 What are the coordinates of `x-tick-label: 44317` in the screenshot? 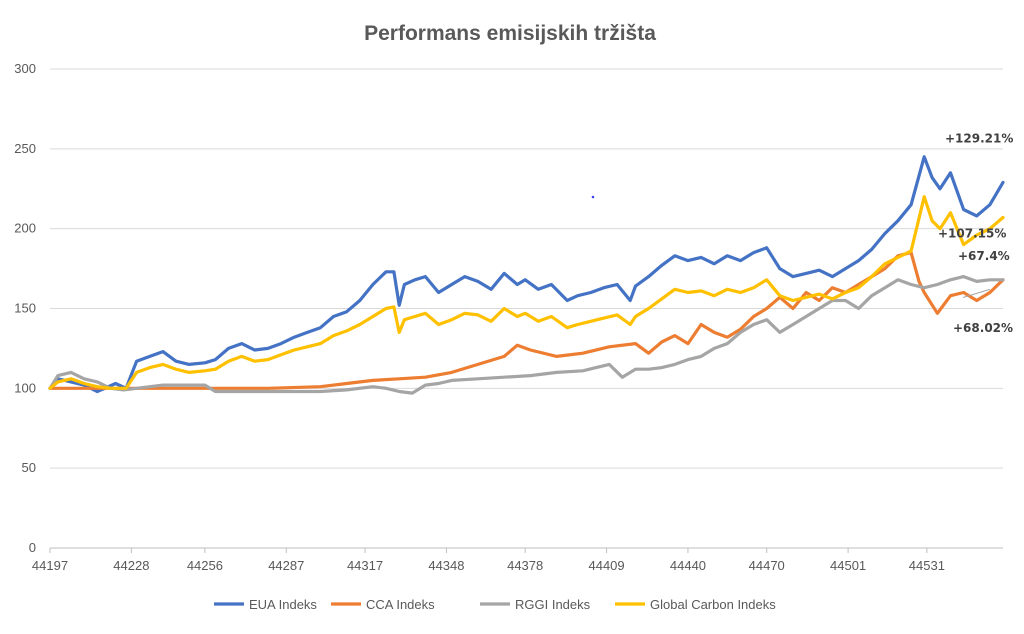 It's located at (365, 565).